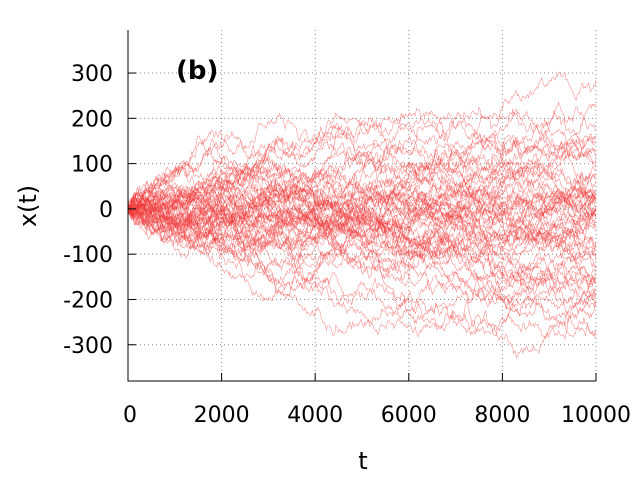 The image size is (640, 480). I want to click on y-axis-label: x(t), so click(28, 206).